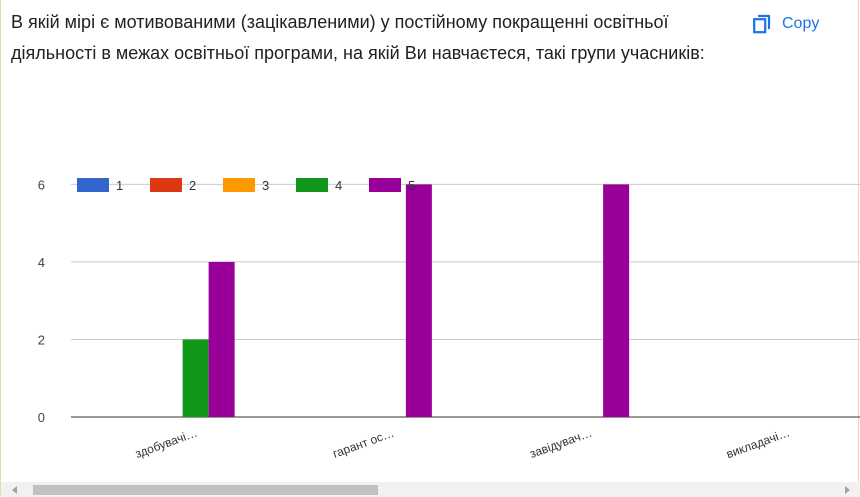 Image resolution: width=860 pixels, height=497 pixels. Describe the element at coordinates (762, 24) in the screenshot. I see `copy-icon` at that location.